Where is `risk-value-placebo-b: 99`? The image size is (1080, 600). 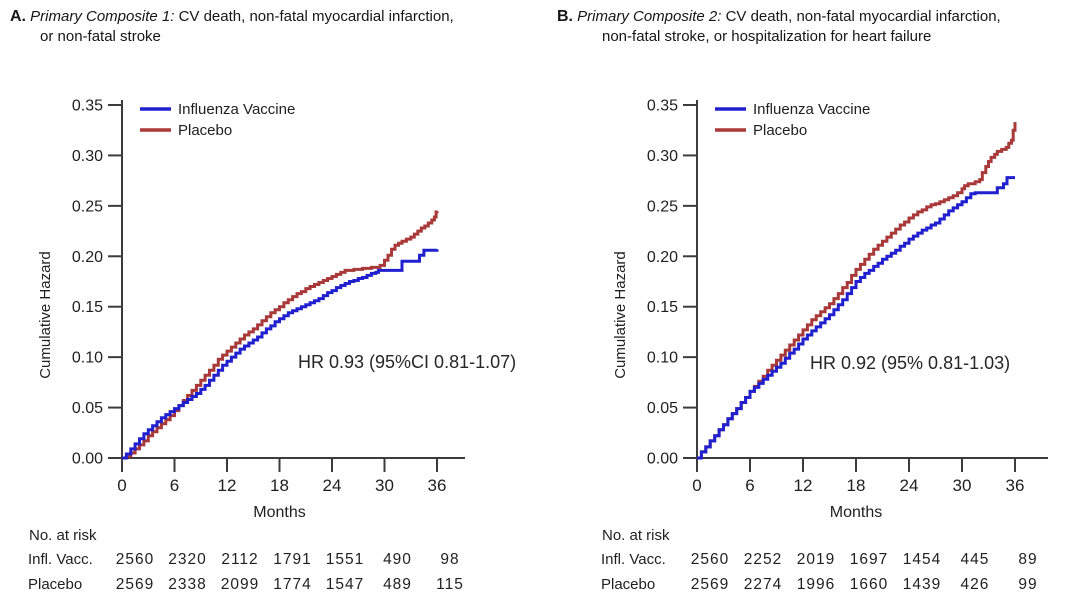
risk-value-placebo-b: 99 is located at coordinates (1028, 584).